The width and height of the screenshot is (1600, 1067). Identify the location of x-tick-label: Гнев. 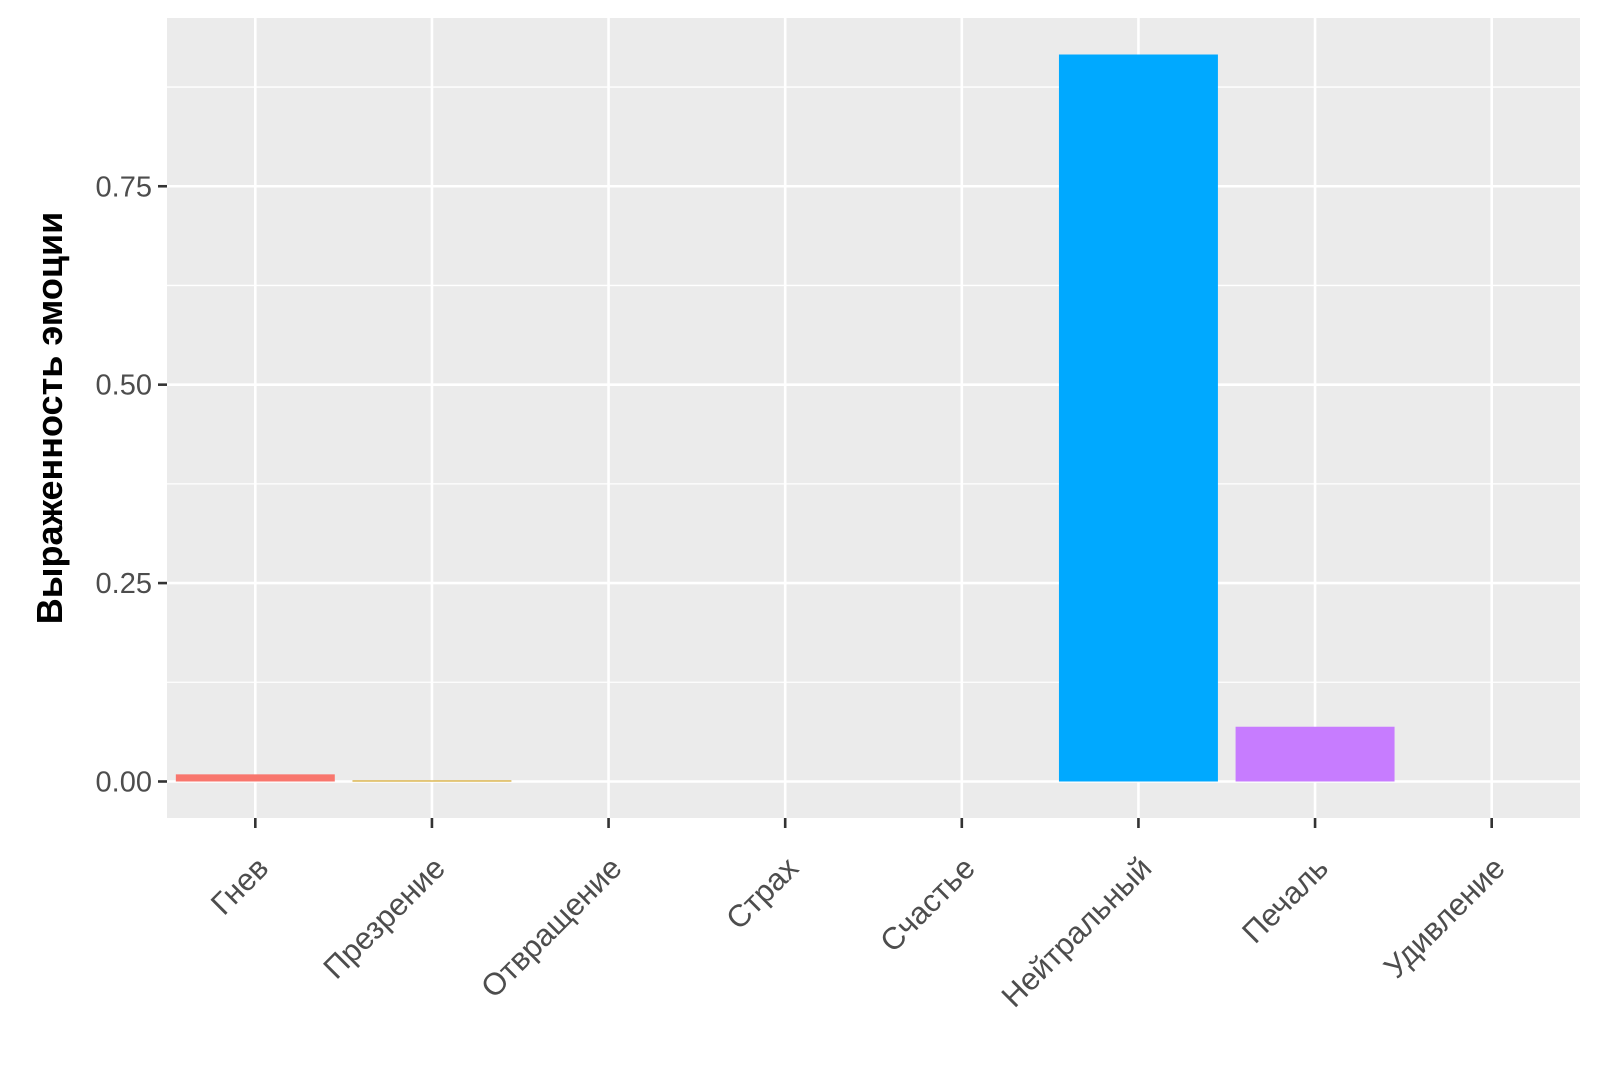
(239, 885).